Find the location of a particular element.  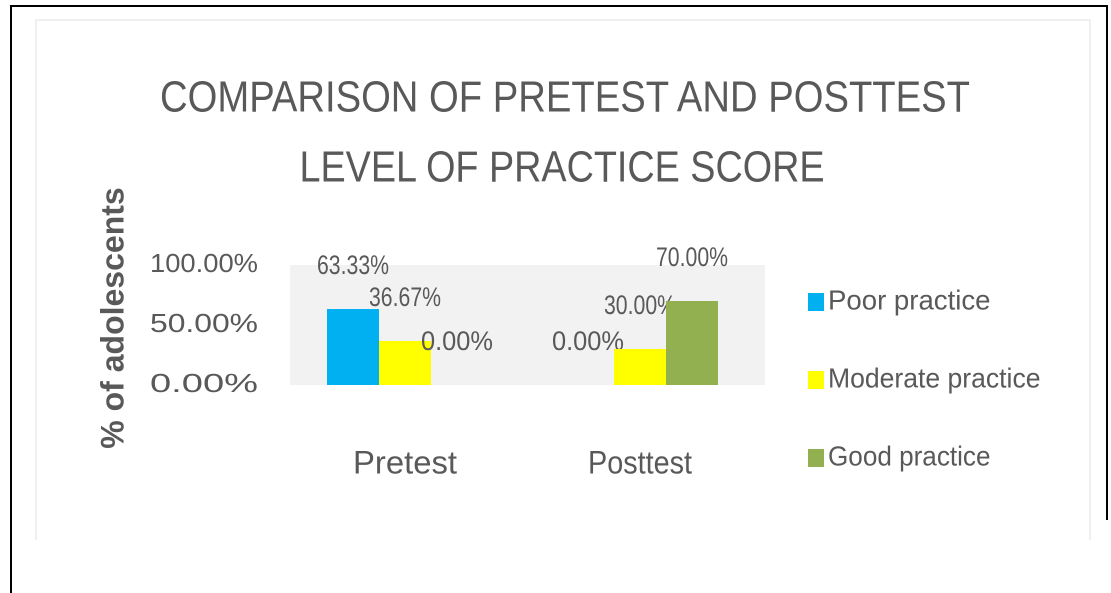

legend-label: Good practice is located at coordinates (909, 455).